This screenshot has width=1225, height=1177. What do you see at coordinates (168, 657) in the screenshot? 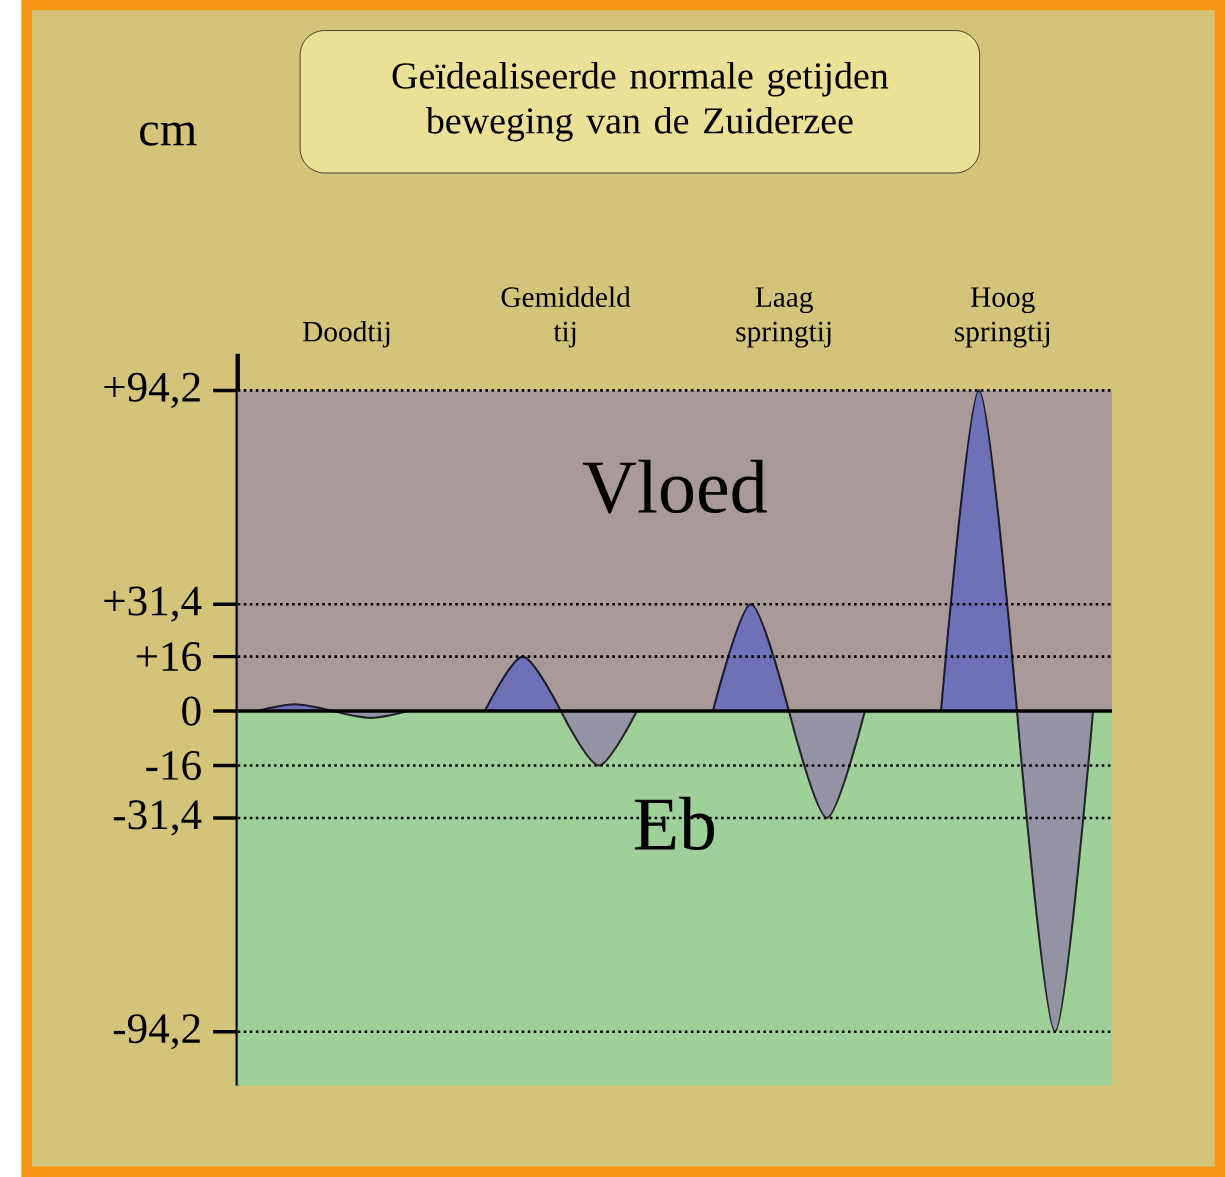
I see `y-tick-label: +16` at bounding box center [168, 657].